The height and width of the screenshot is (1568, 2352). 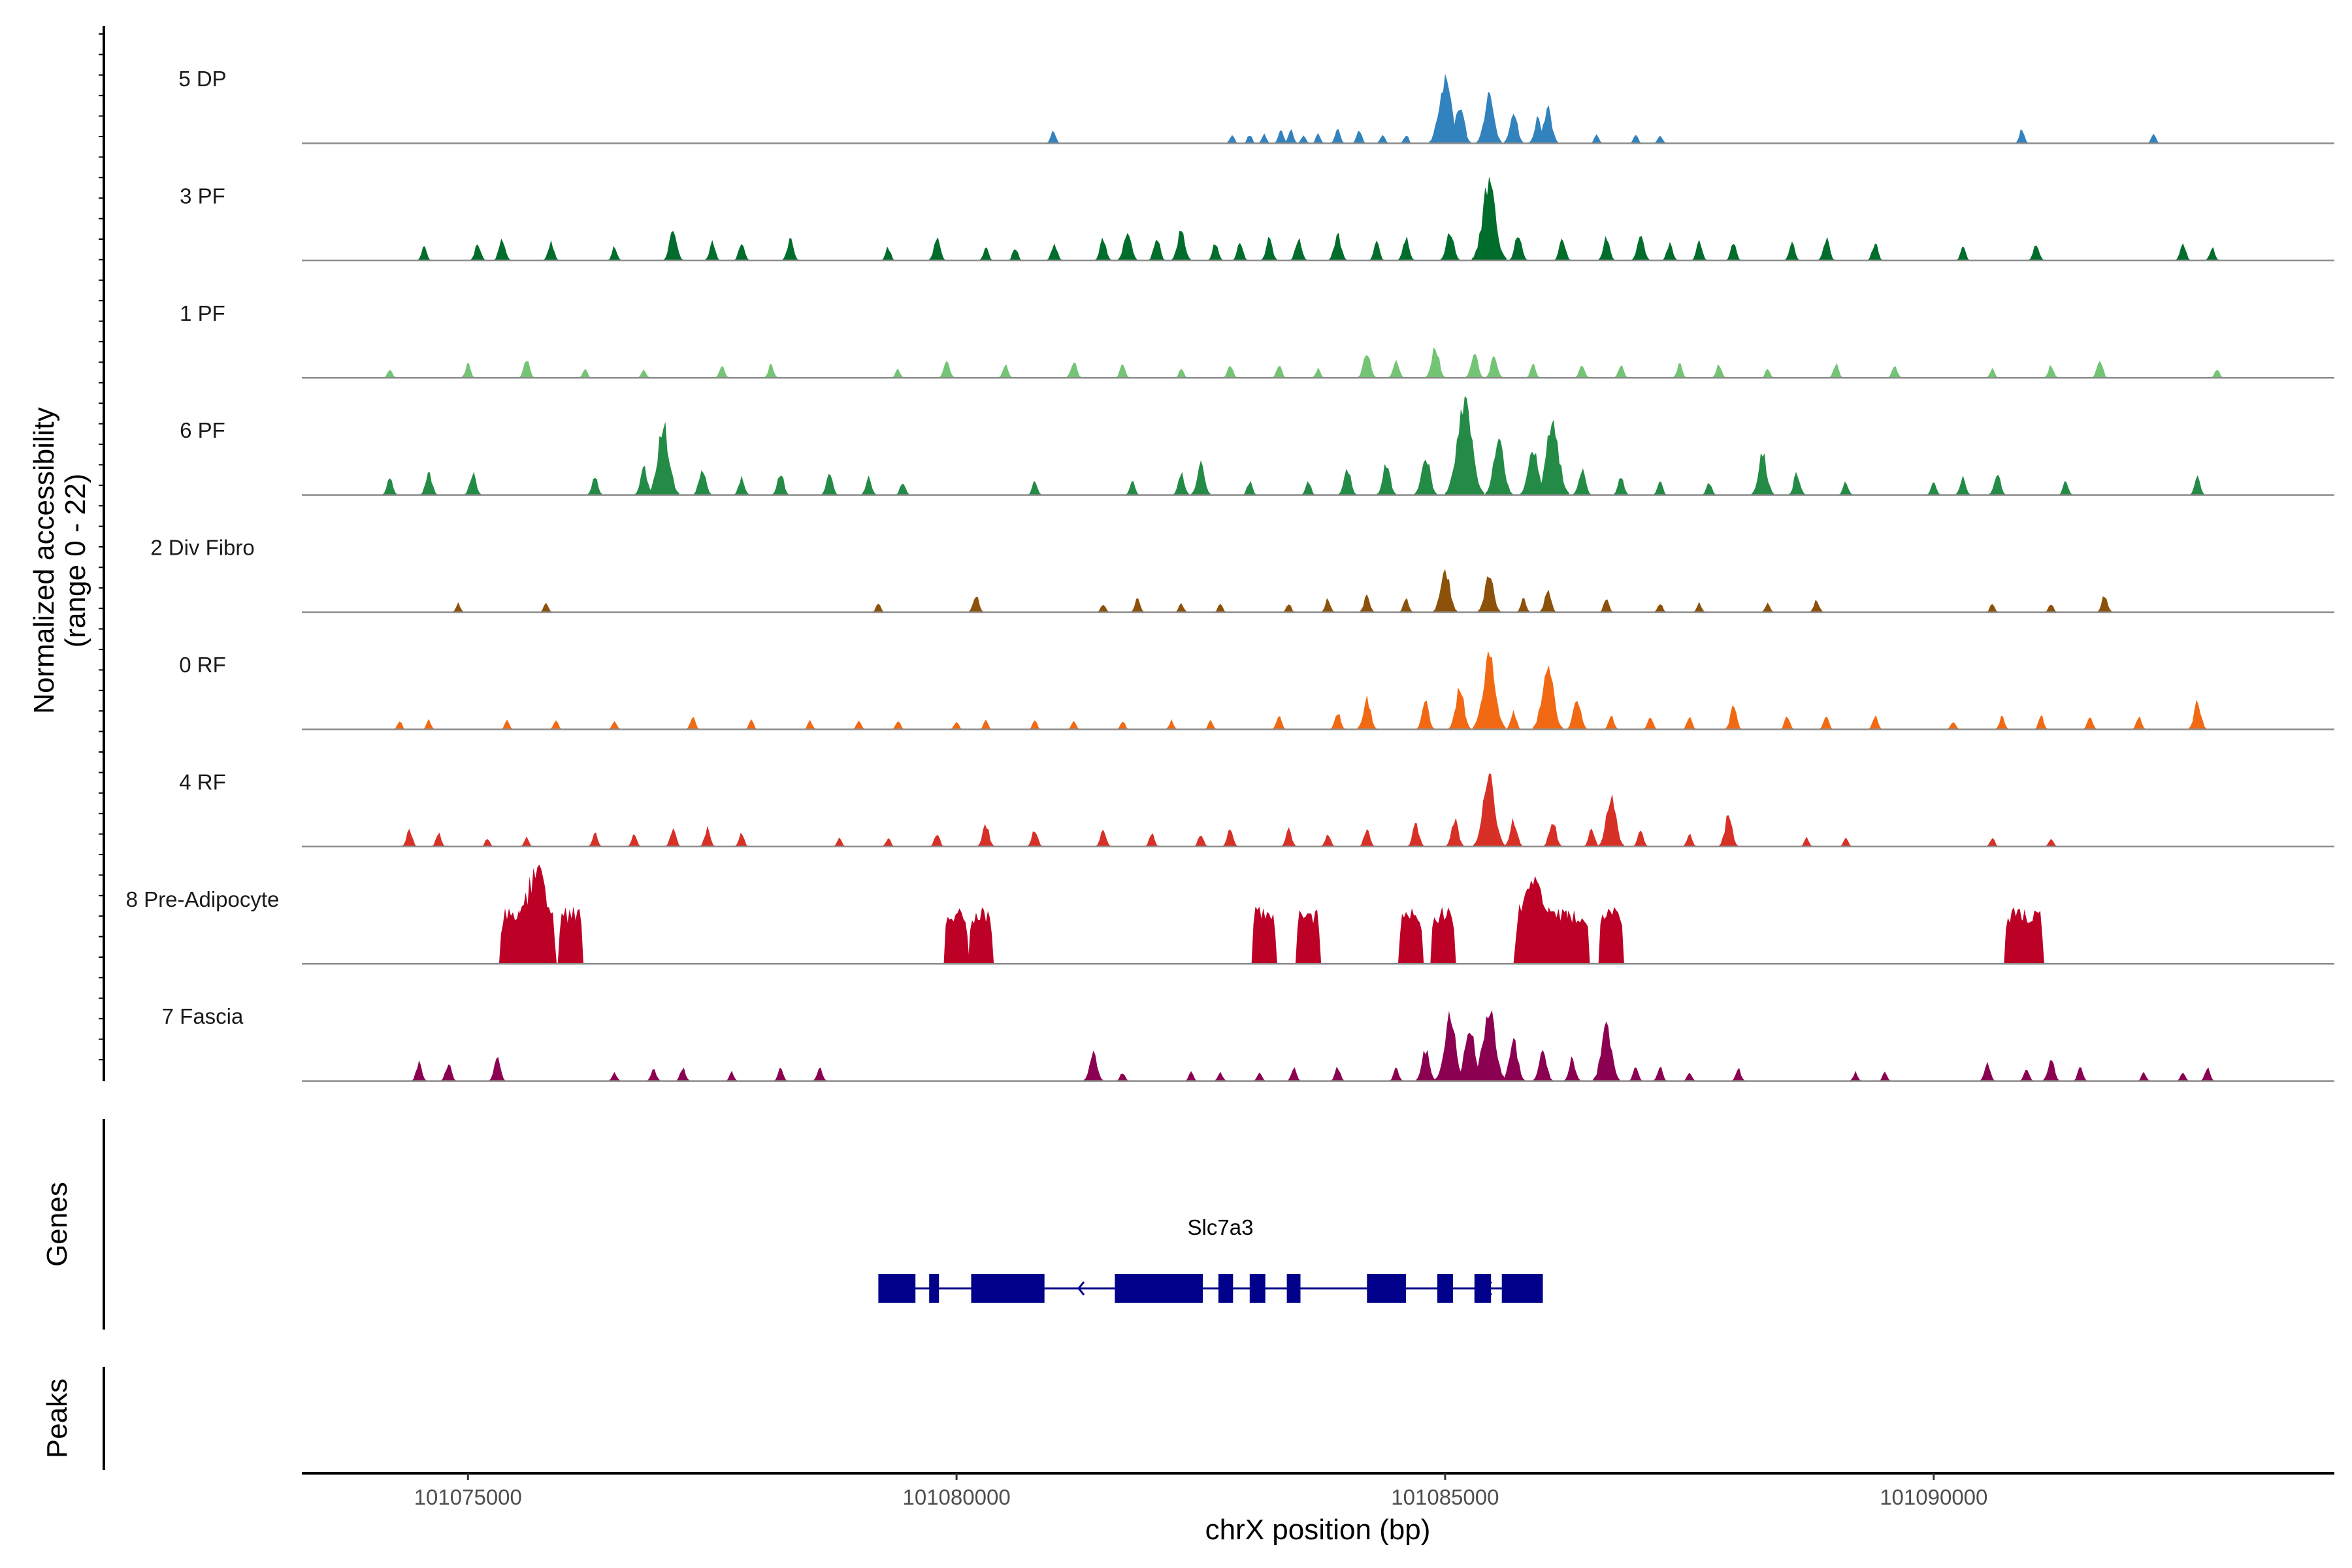 I want to click on x-tick-label: 101075000, so click(x=468, y=1497).